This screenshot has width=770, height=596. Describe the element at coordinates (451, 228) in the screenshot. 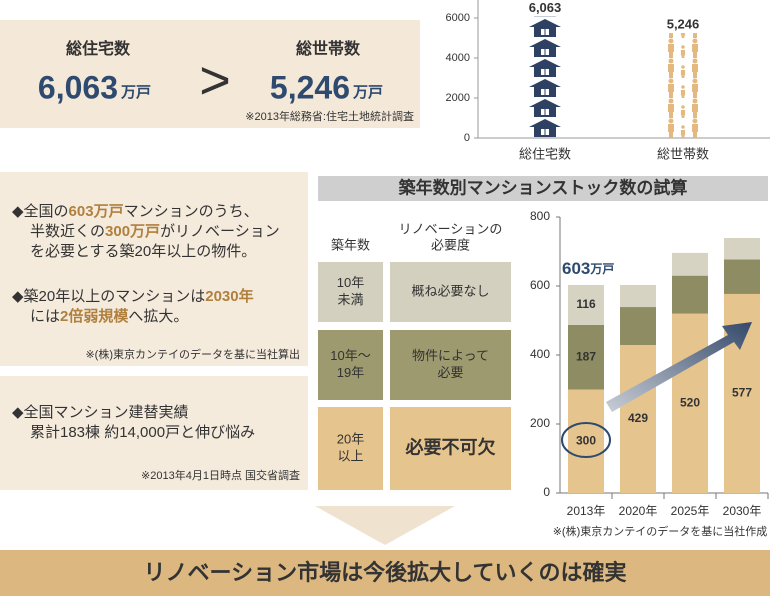

I see `table-header: リノベーションの` at that location.